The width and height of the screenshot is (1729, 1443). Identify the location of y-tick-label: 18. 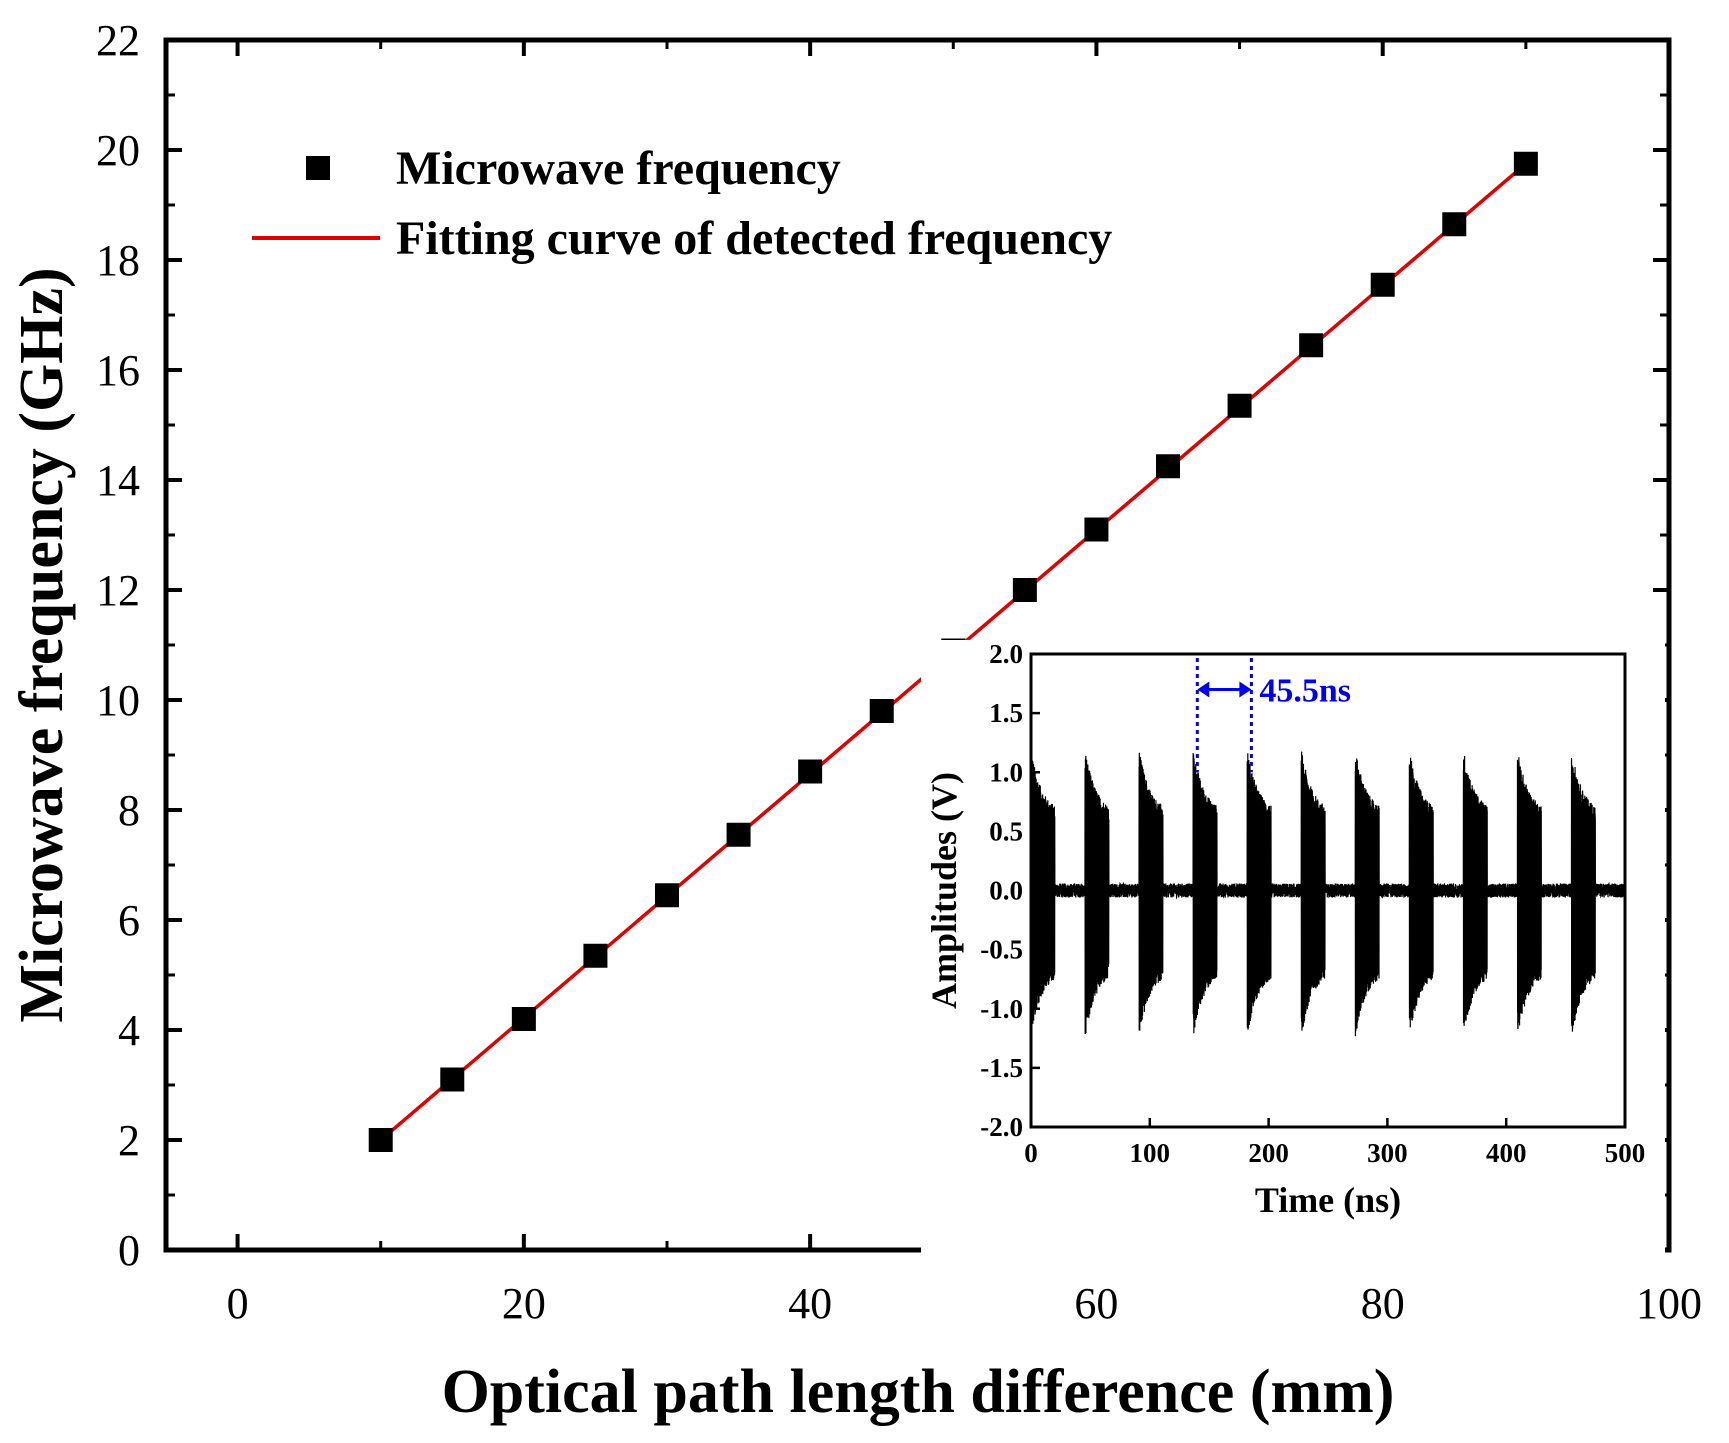
(118, 260).